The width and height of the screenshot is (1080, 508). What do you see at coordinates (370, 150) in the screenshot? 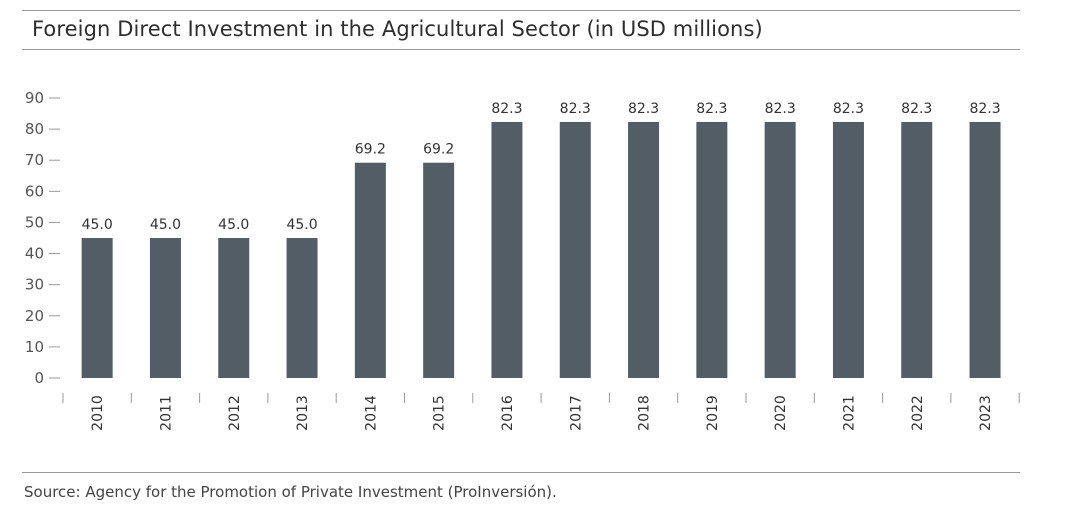
I see `data-label-2014: 69.2` at bounding box center [370, 150].